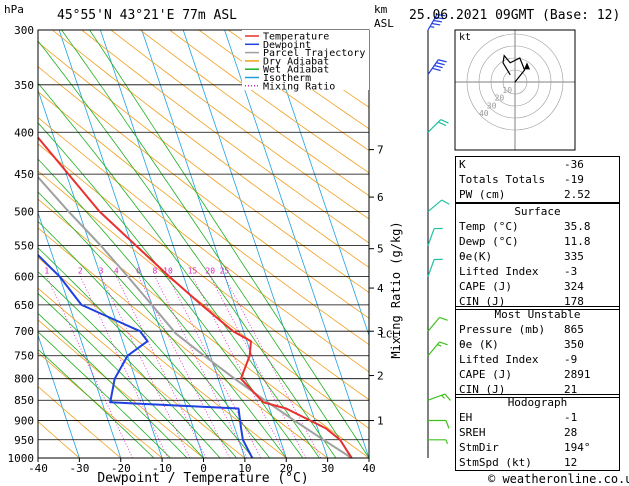 The height and width of the screenshot is (486, 629). What do you see at coordinates (484, 113) in the screenshot?
I see `hodograph-ring-label: 40` at bounding box center [484, 113].